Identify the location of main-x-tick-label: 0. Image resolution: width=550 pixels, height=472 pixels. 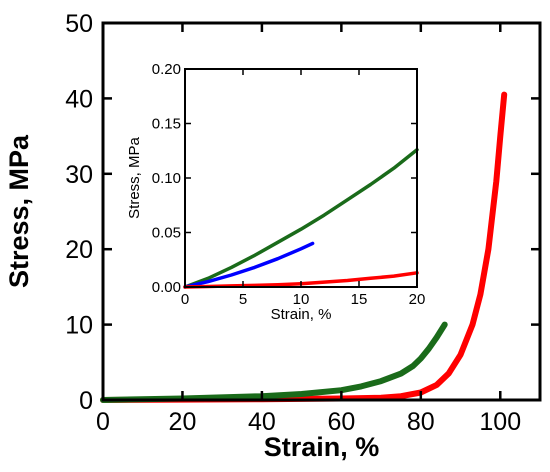
(103, 422).